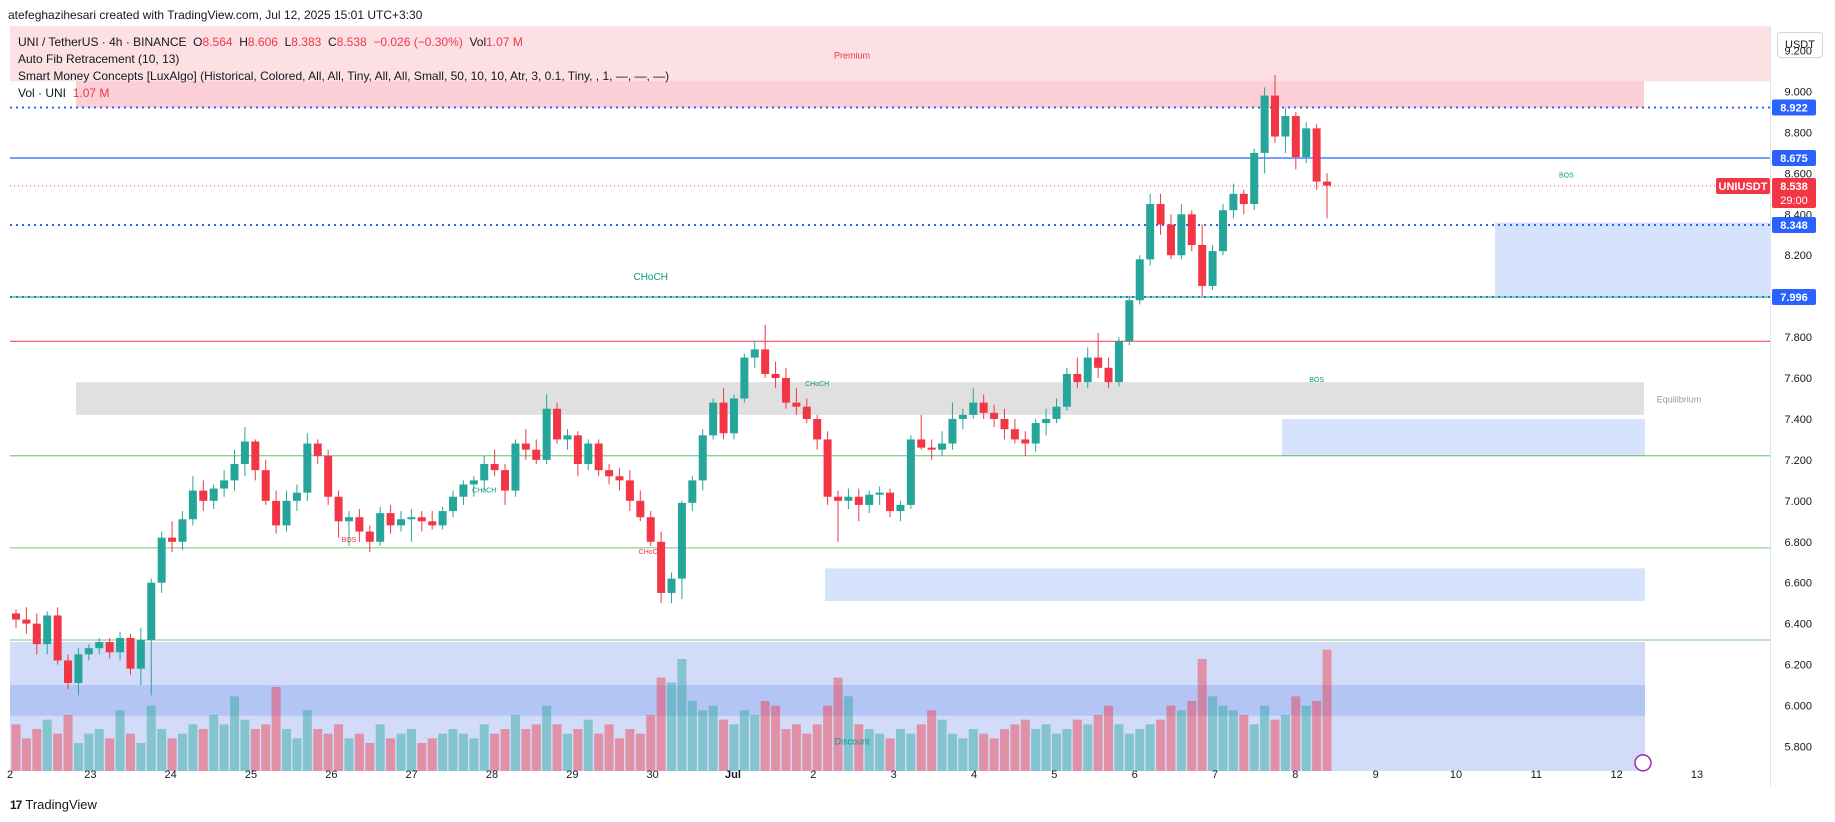  I want to click on discount-band, so click(827, 706).